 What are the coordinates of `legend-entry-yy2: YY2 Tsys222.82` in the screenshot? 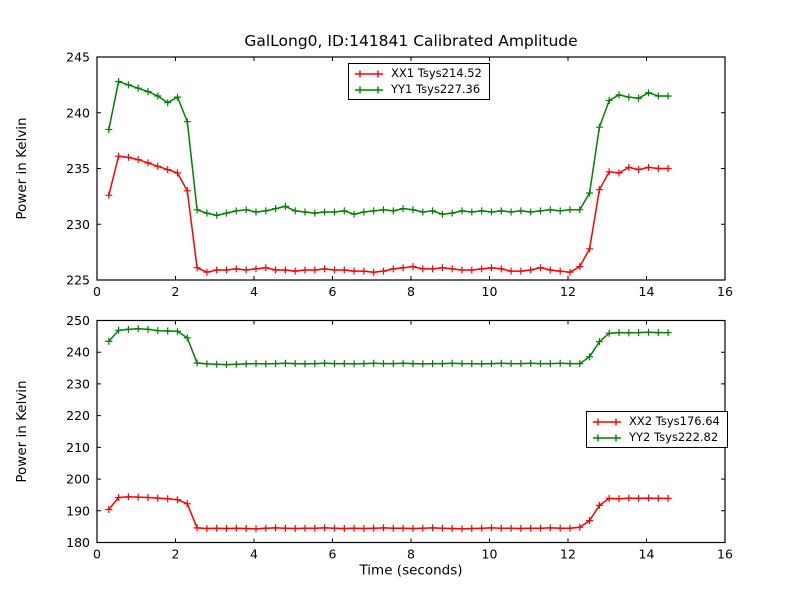 It's located at (655, 437).